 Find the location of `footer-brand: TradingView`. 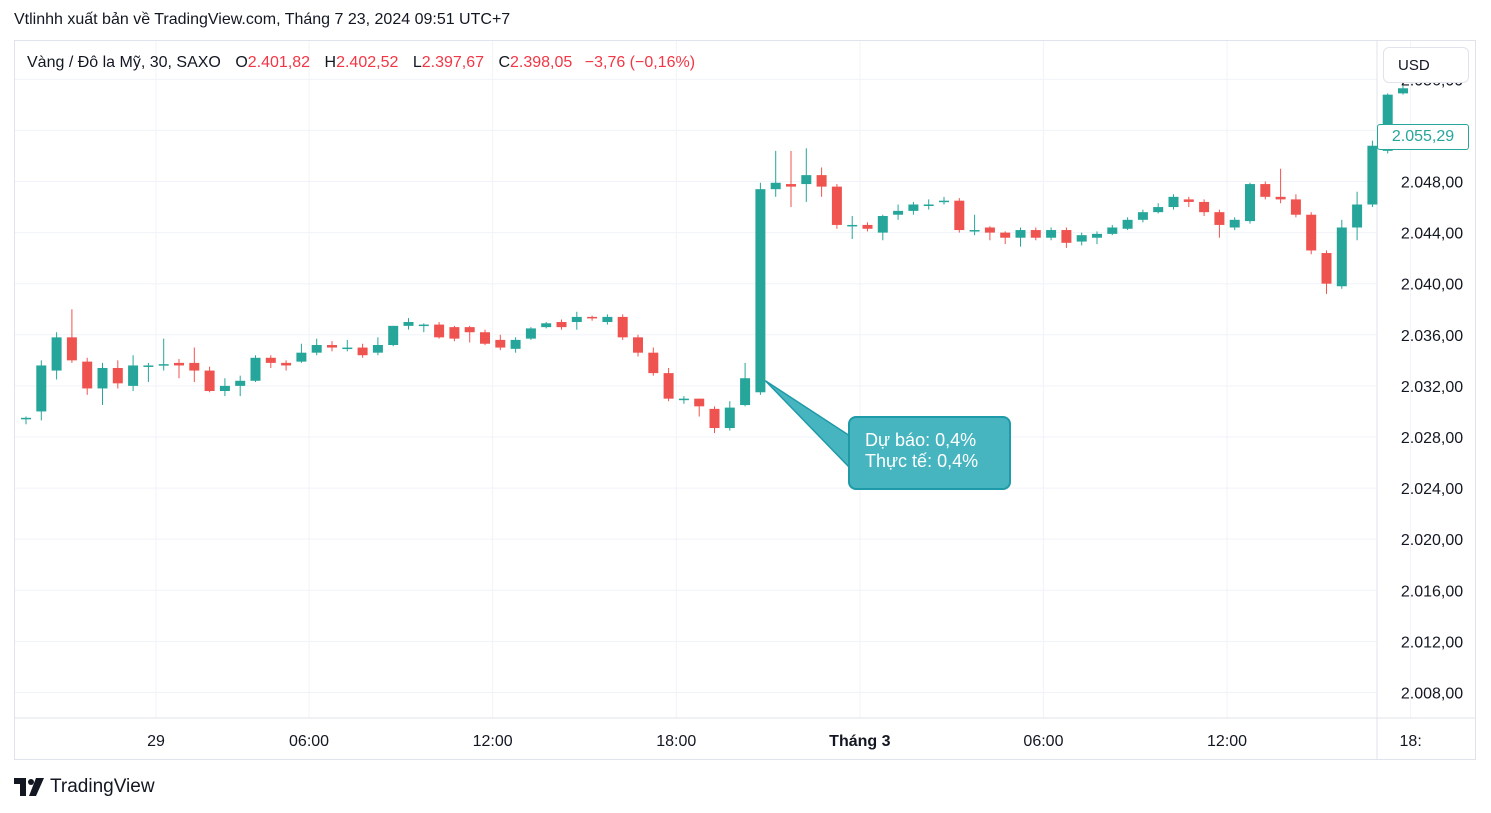

footer-brand: TradingView is located at coordinates (84, 787).